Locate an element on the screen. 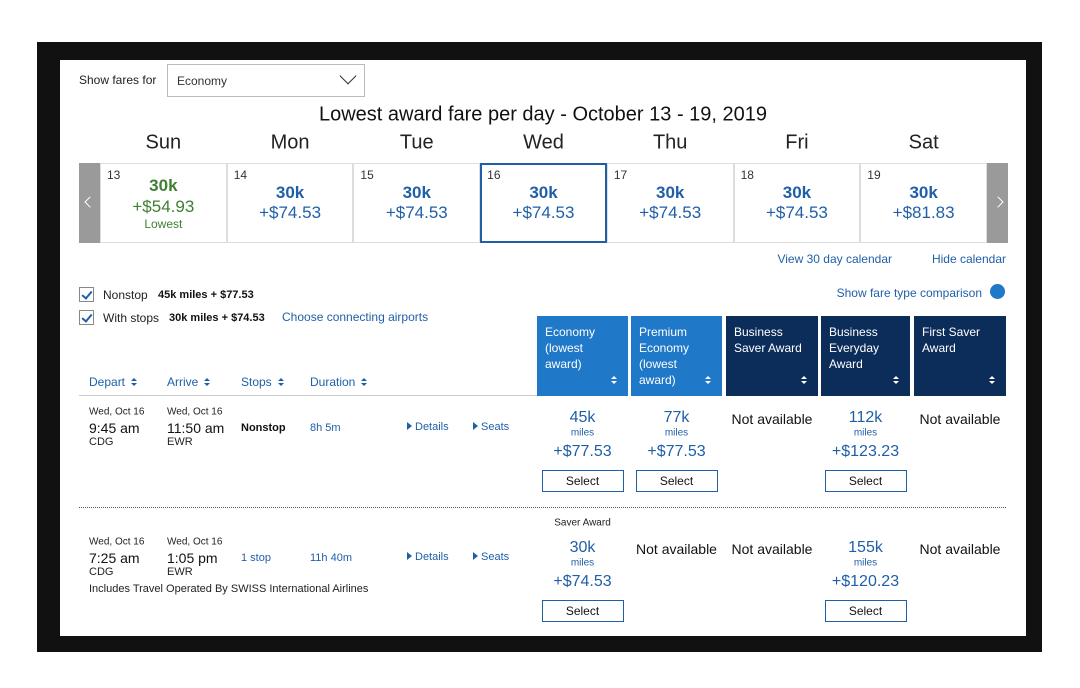 This screenshot has height=688, width=1080. help-icon is located at coordinates (997, 291).